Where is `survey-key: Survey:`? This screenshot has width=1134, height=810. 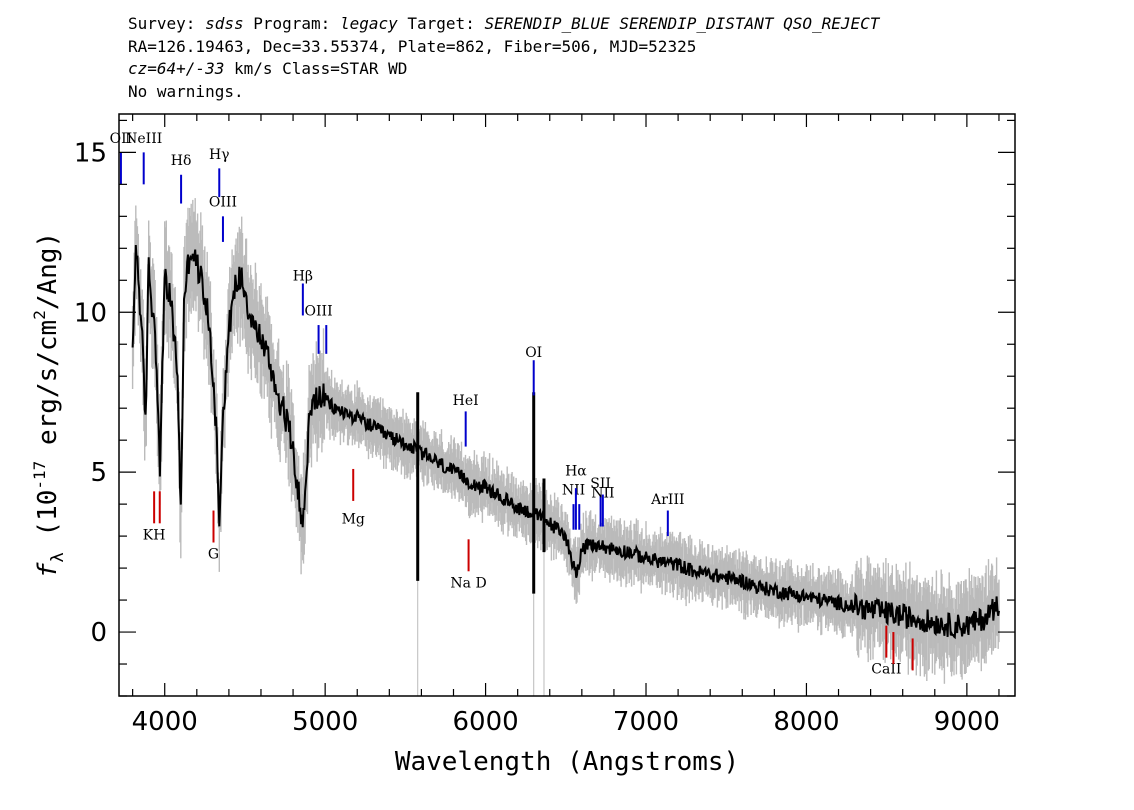
survey-key: Survey: is located at coordinates (162, 23).